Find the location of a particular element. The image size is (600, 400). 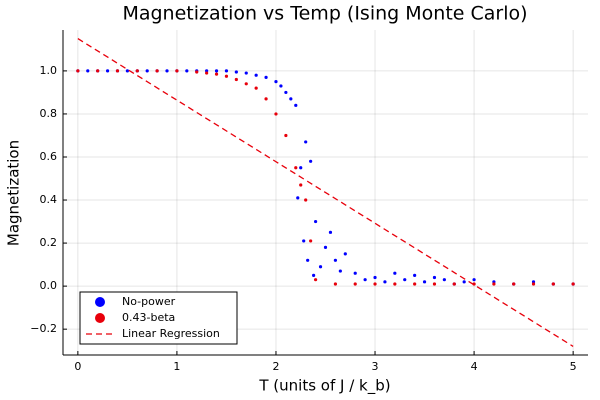

y-tick-label: 1.0 is located at coordinates (49, 70).